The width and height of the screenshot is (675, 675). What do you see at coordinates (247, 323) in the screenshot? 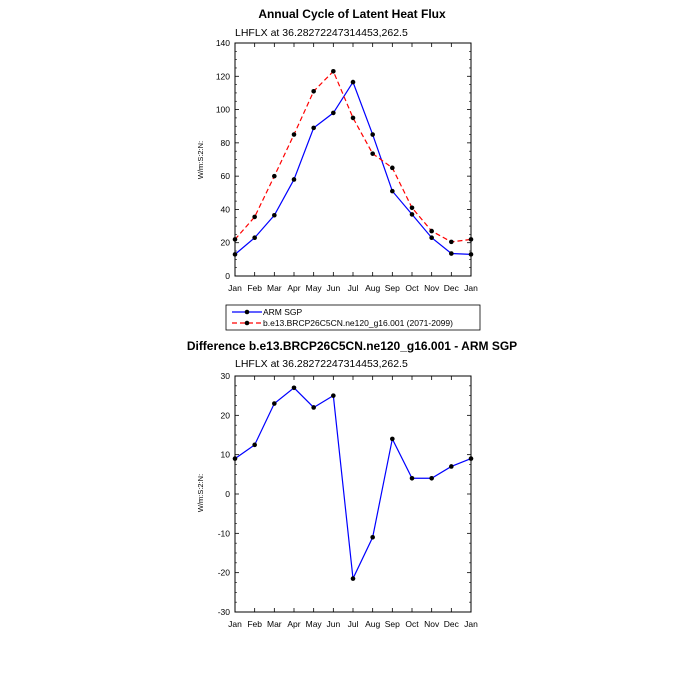
I see `legend-marker-model` at bounding box center [247, 323].